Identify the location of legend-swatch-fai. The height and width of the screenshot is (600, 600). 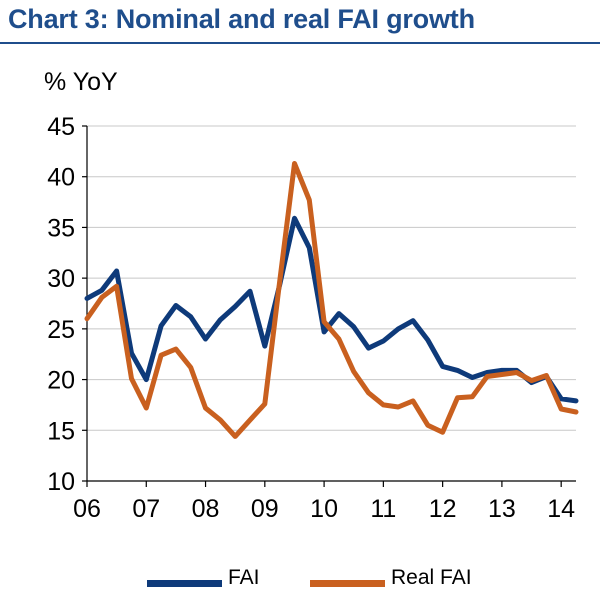
(184, 583).